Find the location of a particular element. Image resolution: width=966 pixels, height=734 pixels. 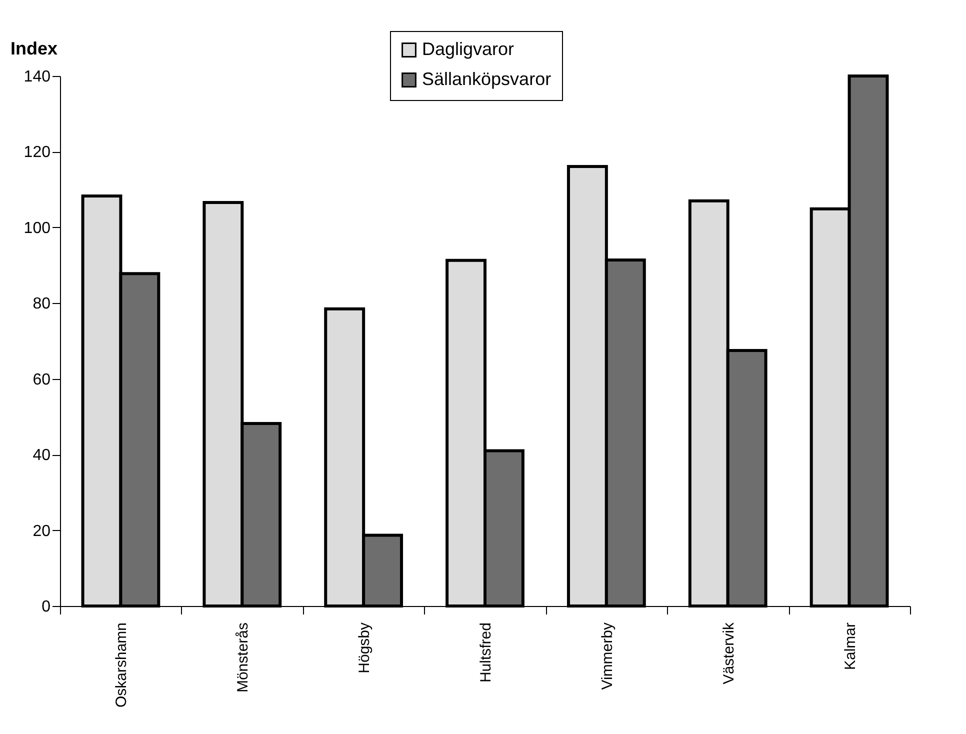

y-tick-label: 0 is located at coordinates (46, 607).